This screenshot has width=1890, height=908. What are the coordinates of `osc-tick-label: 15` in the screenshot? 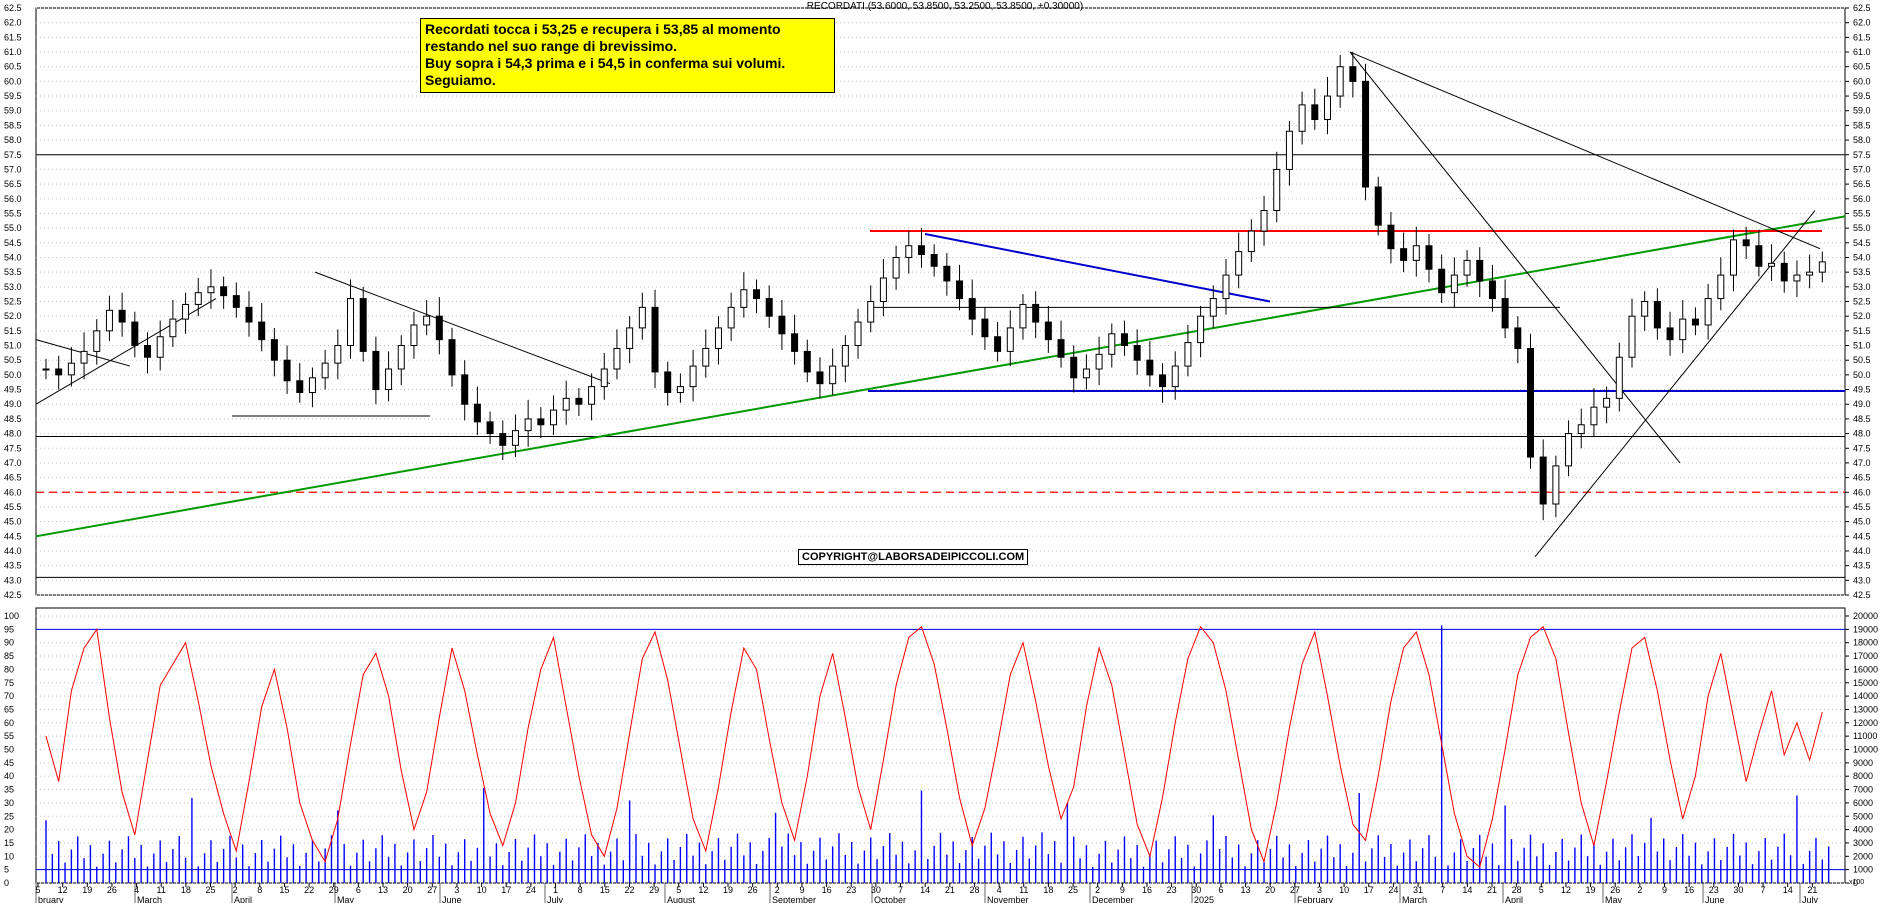 It's located at (9, 843).